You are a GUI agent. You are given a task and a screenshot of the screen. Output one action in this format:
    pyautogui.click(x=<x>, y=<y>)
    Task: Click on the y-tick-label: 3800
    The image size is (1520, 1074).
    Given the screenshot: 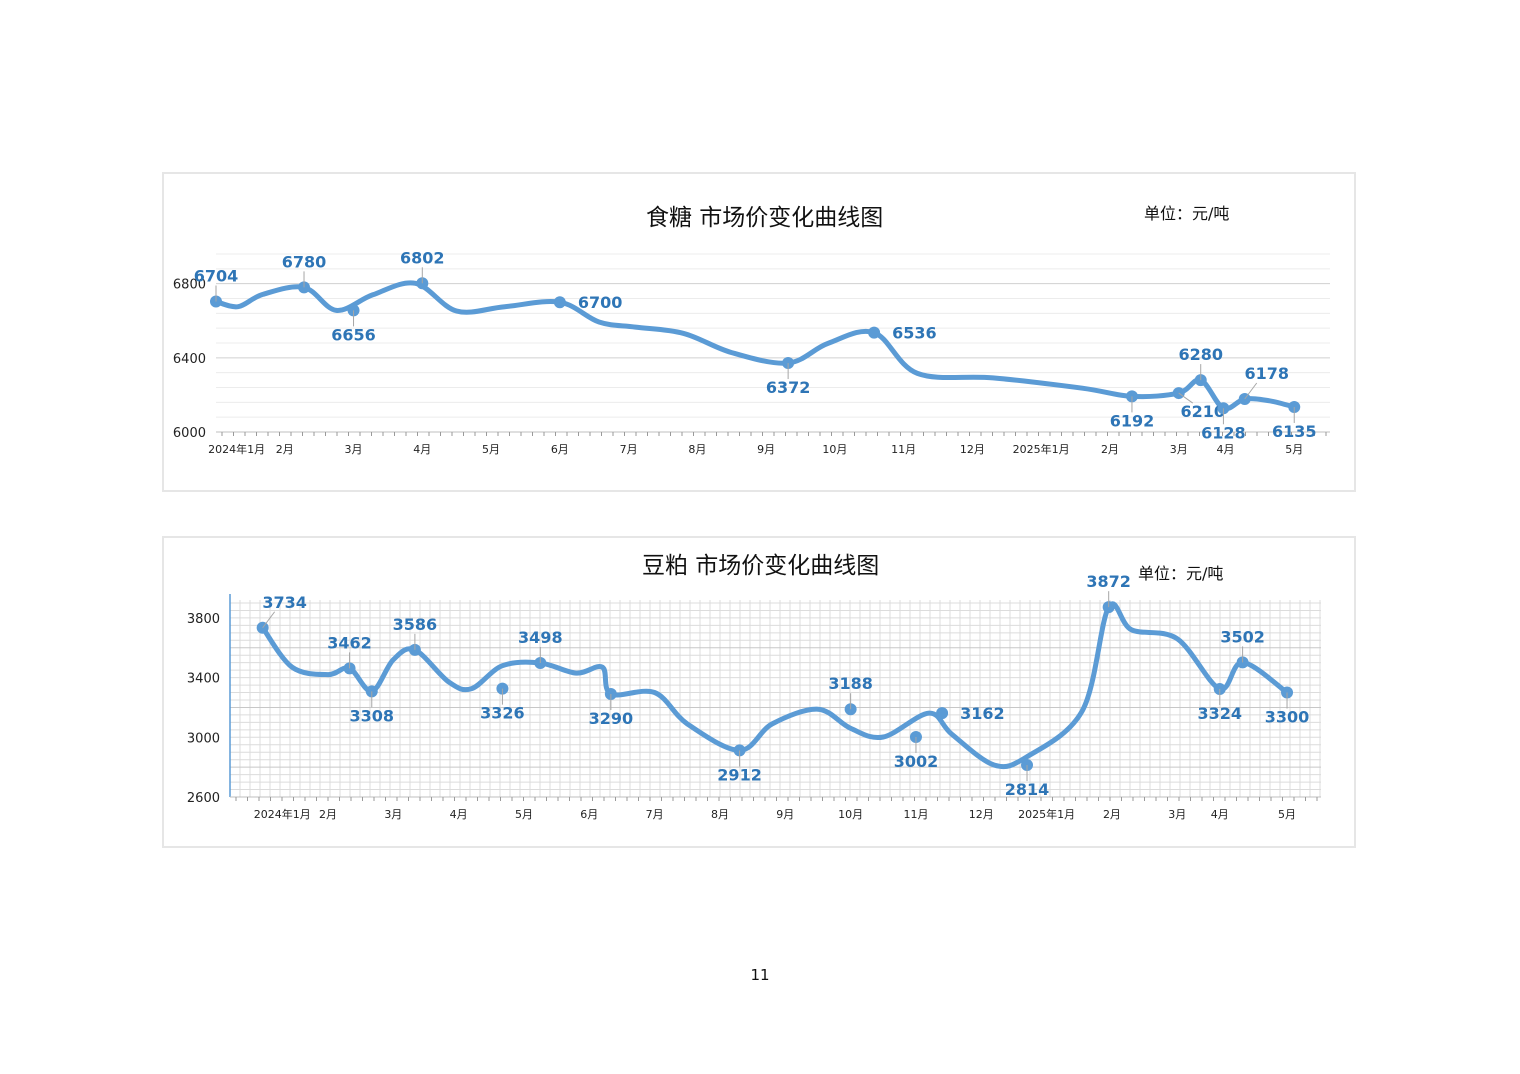 What is the action you would take?
    pyautogui.click(x=203, y=619)
    